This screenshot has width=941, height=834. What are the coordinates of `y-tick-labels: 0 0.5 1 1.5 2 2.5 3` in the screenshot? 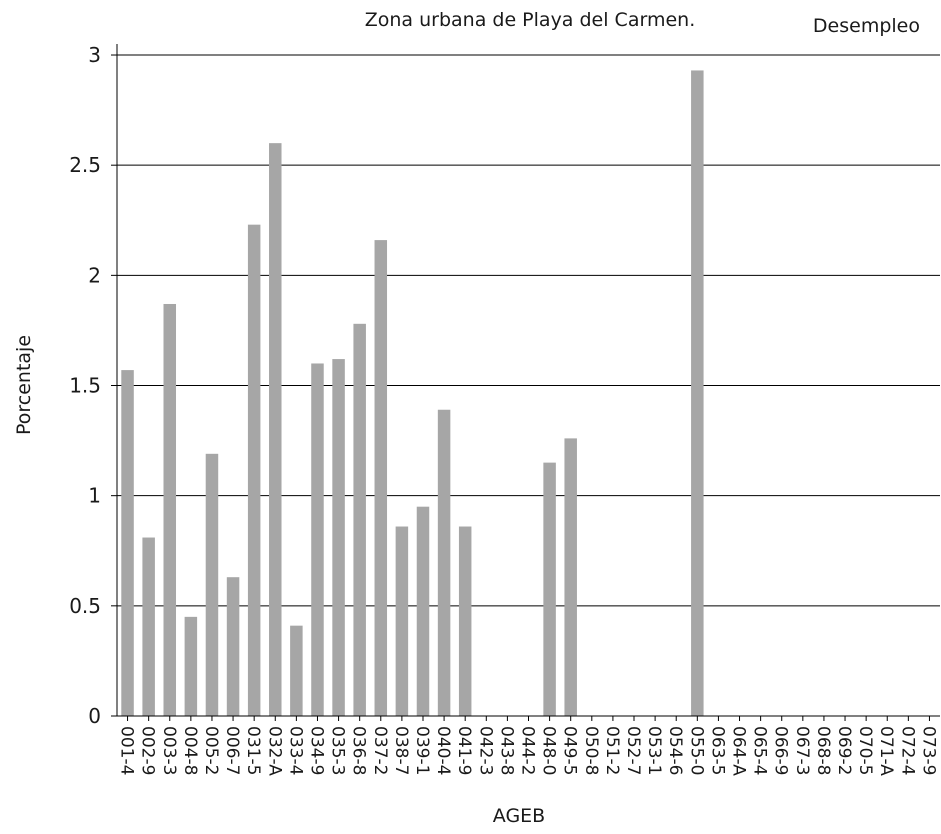 It's located at (85, 385).